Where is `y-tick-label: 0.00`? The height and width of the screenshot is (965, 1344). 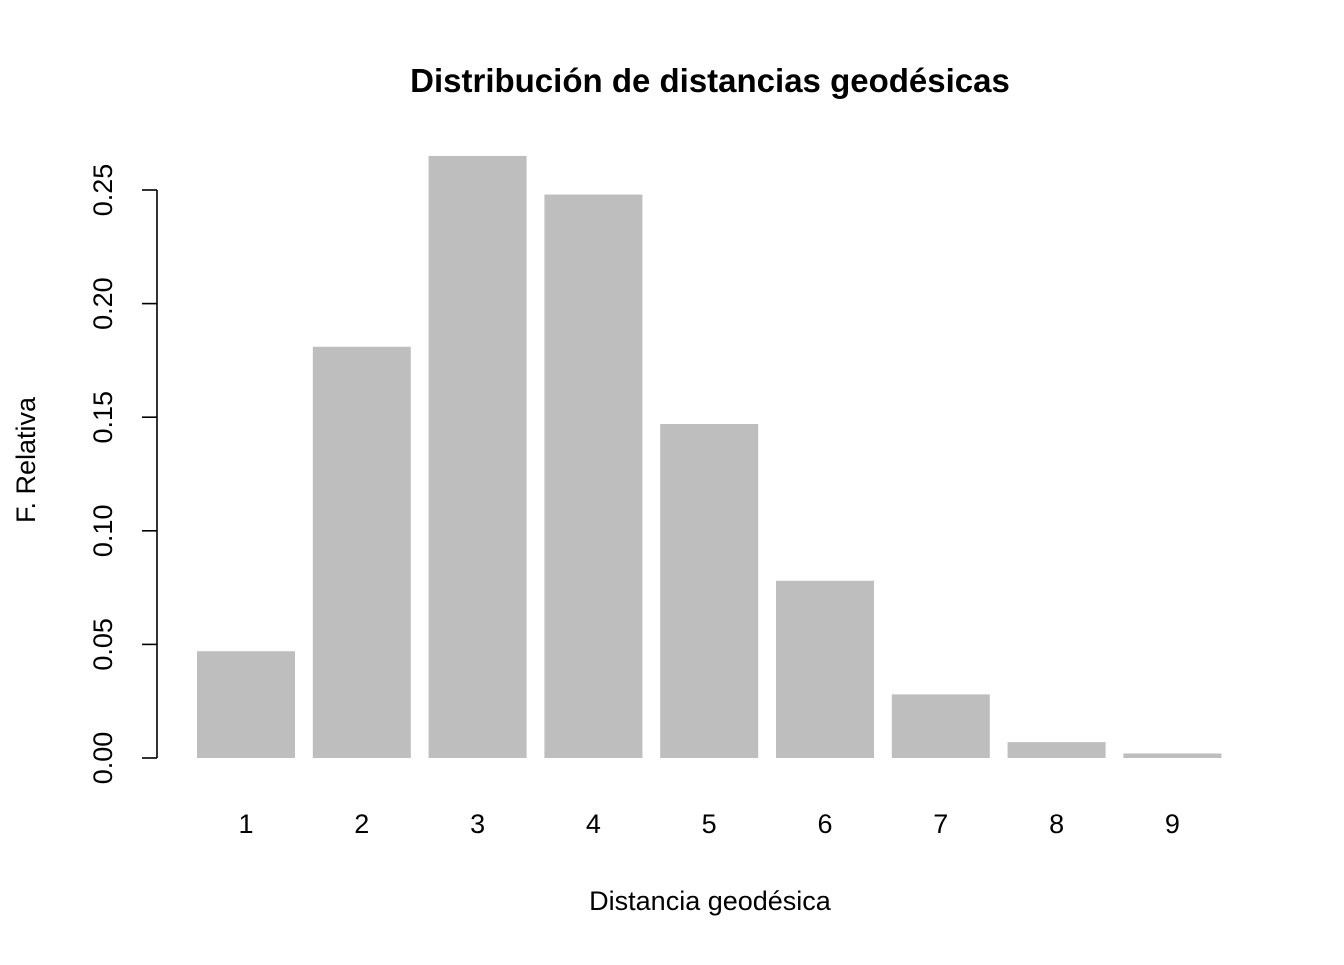 y-tick-label: 0.00 is located at coordinates (103, 758).